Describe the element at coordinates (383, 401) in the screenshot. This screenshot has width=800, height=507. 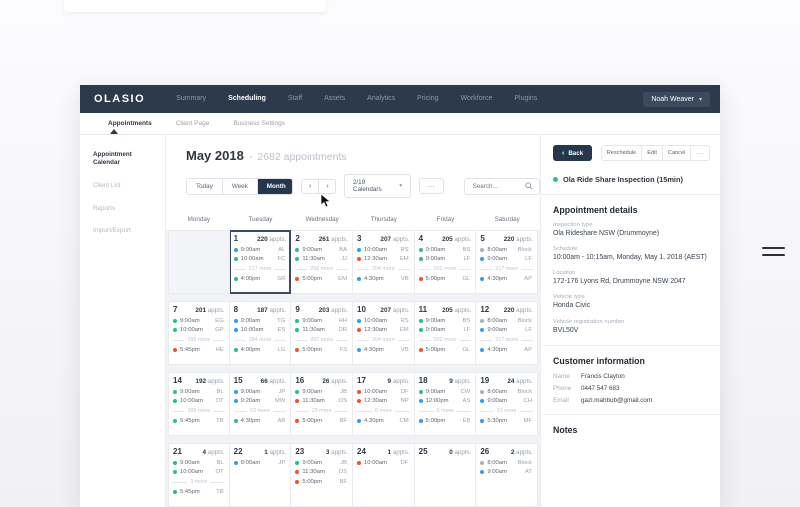
I see `calendar-event: 12:30am NP` at that location.